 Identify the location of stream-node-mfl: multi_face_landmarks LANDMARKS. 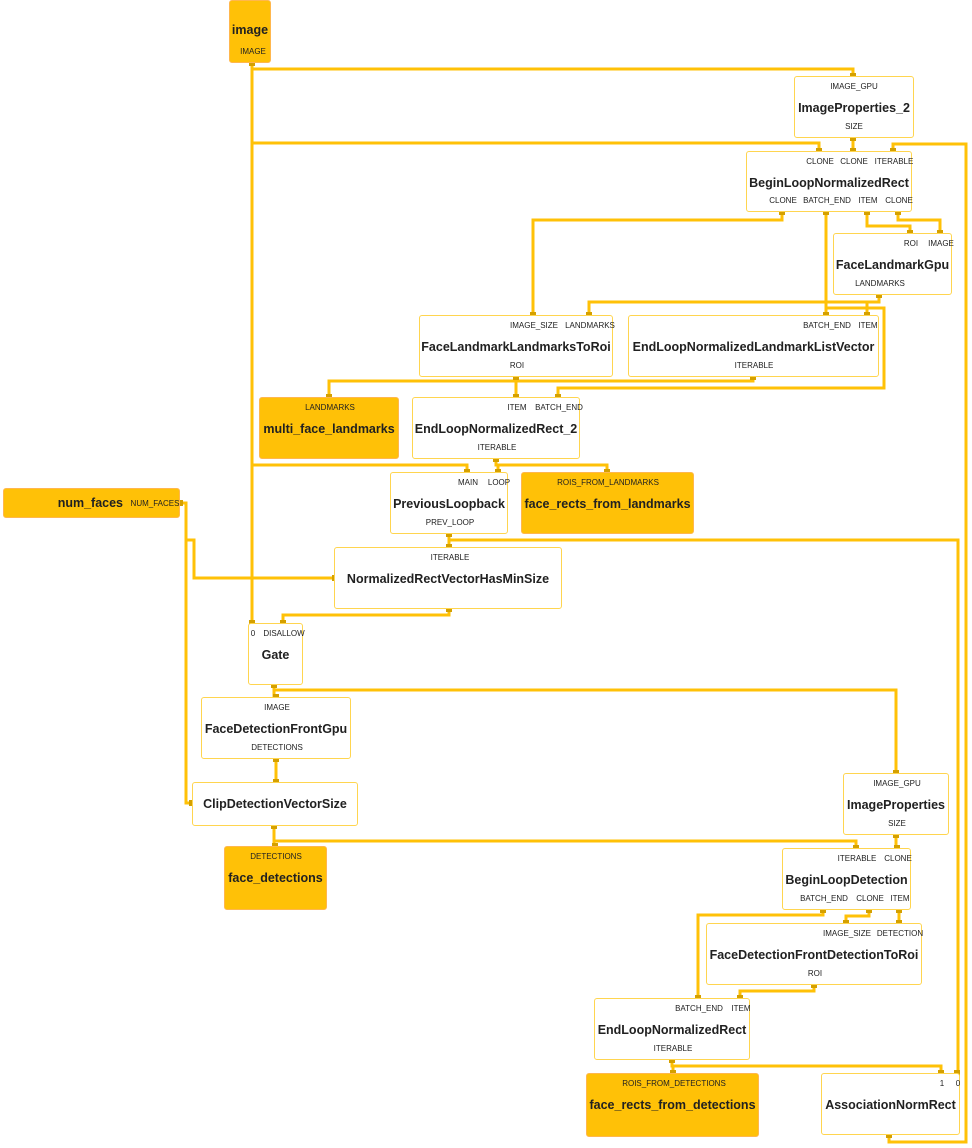
(329, 428).